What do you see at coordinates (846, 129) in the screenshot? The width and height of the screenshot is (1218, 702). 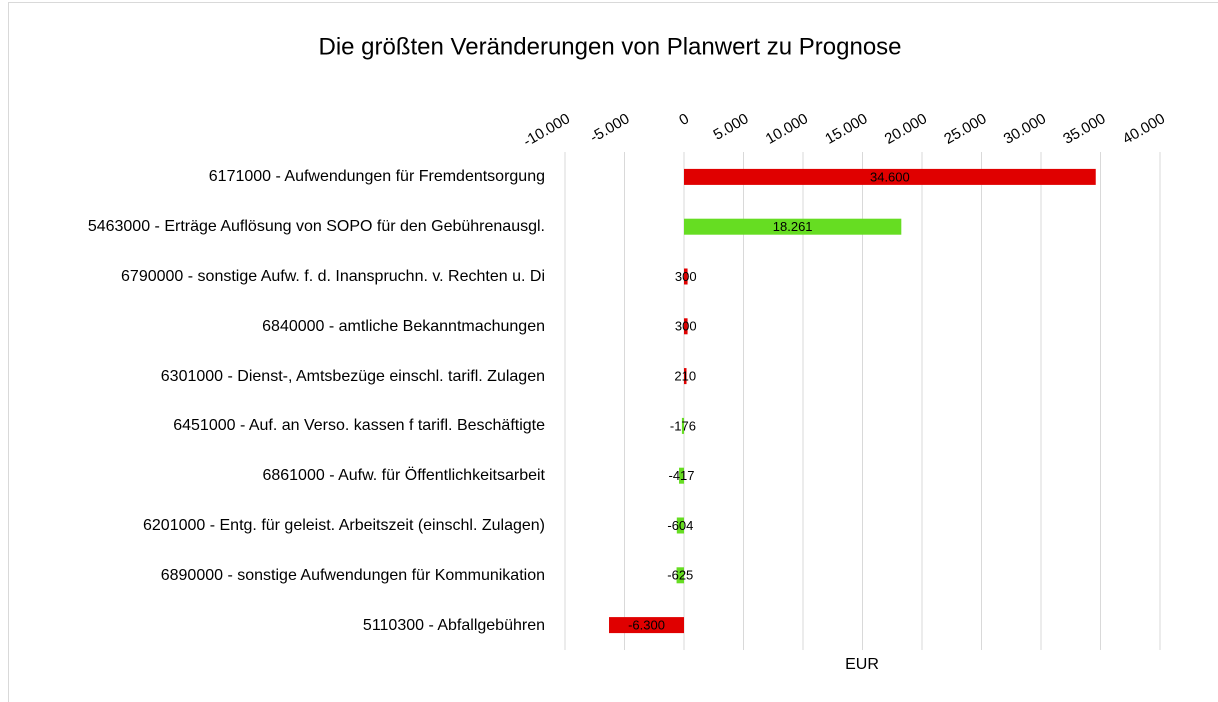 I see `x-tick-label: 15.000` at bounding box center [846, 129].